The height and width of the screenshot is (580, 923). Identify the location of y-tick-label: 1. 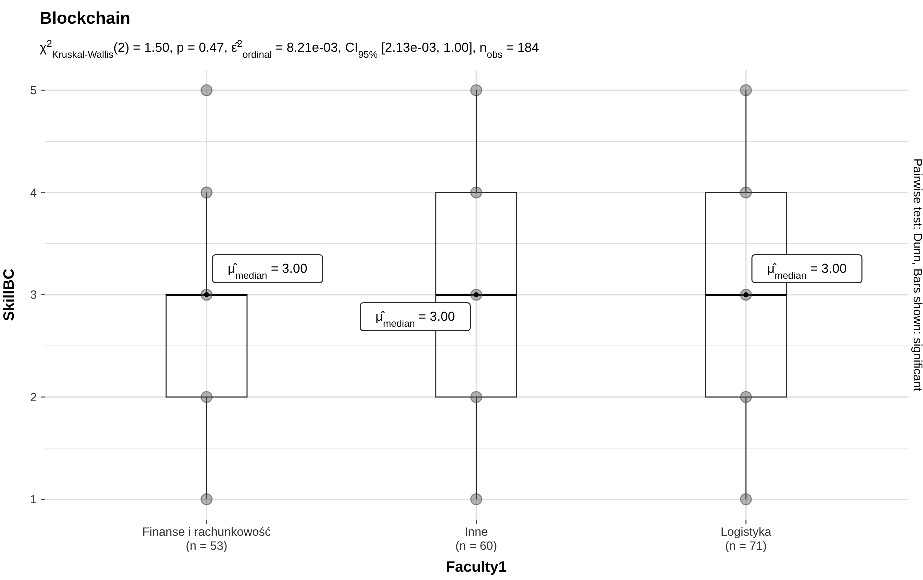
(34, 499).